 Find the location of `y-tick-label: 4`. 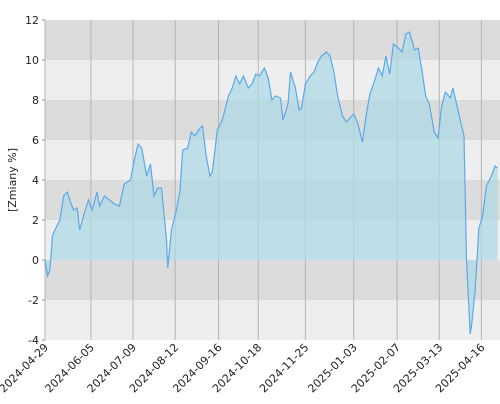

y-tick-label: 4 is located at coordinates (35, 180).